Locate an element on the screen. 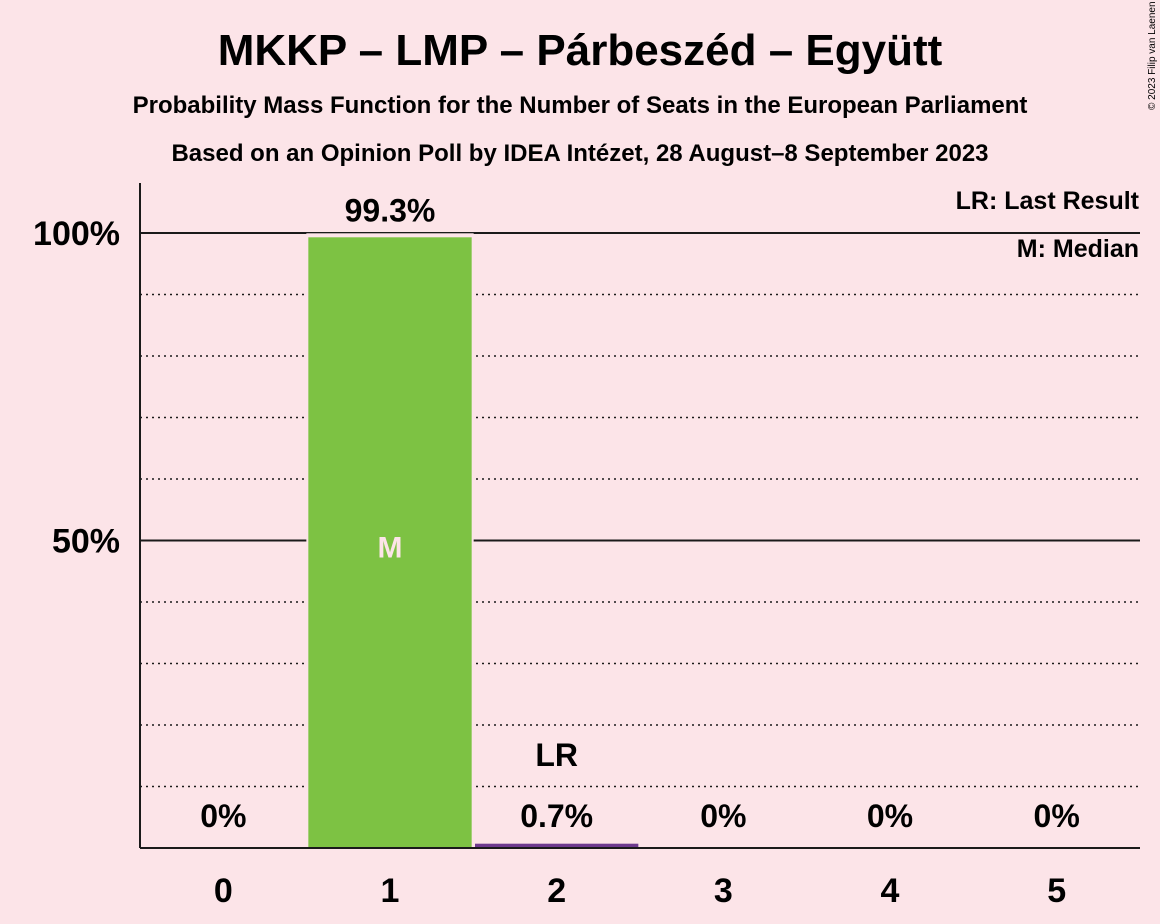 This screenshot has height=924, width=1160. last-result-marker: LR is located at coordinates (556, 755).